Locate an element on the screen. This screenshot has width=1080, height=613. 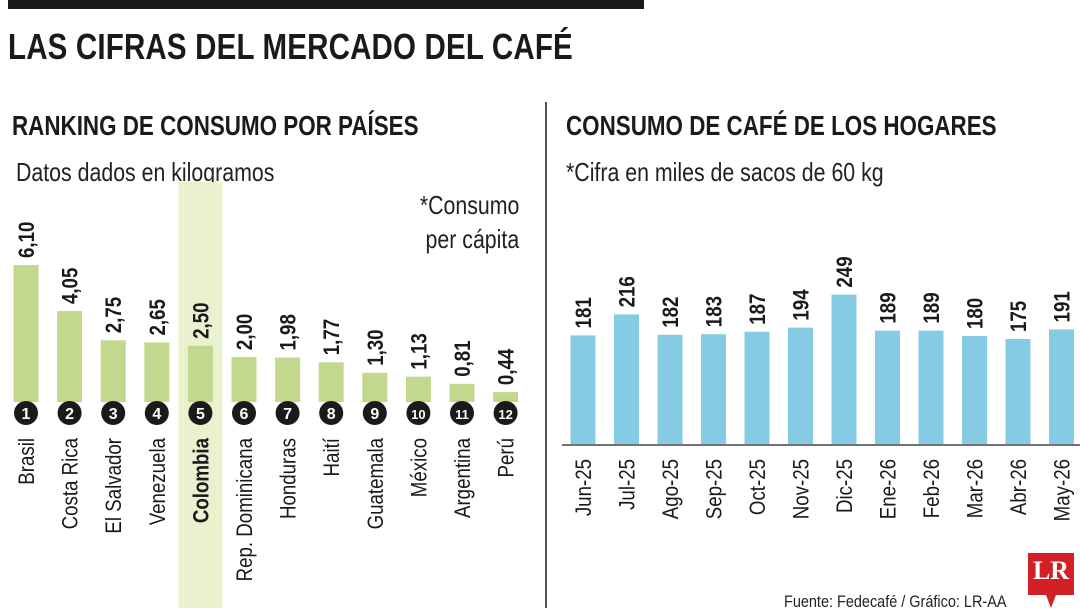
month-label: Sep-25 is located at coordinates (715, 489).